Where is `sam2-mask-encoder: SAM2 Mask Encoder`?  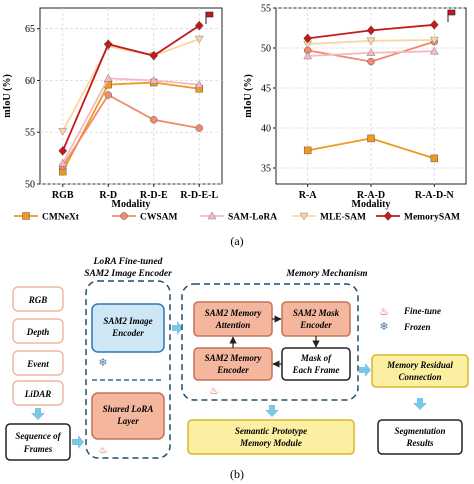 sam2-mask-encoder: SAM2 Mask Encoder is located at coordinates (316, 319).